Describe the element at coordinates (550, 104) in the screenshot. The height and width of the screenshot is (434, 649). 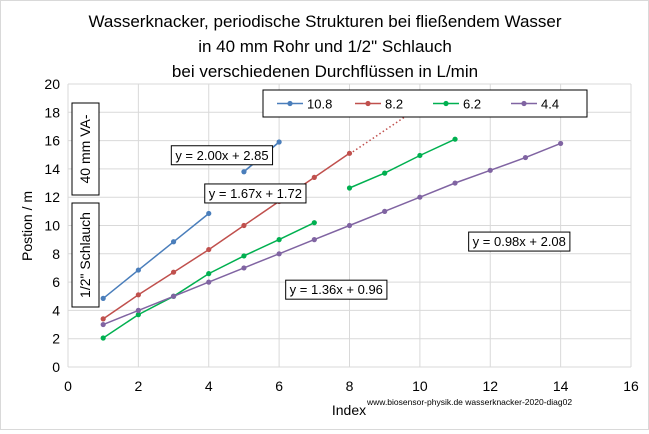
I see `legend-entry: 4.4` at that location.